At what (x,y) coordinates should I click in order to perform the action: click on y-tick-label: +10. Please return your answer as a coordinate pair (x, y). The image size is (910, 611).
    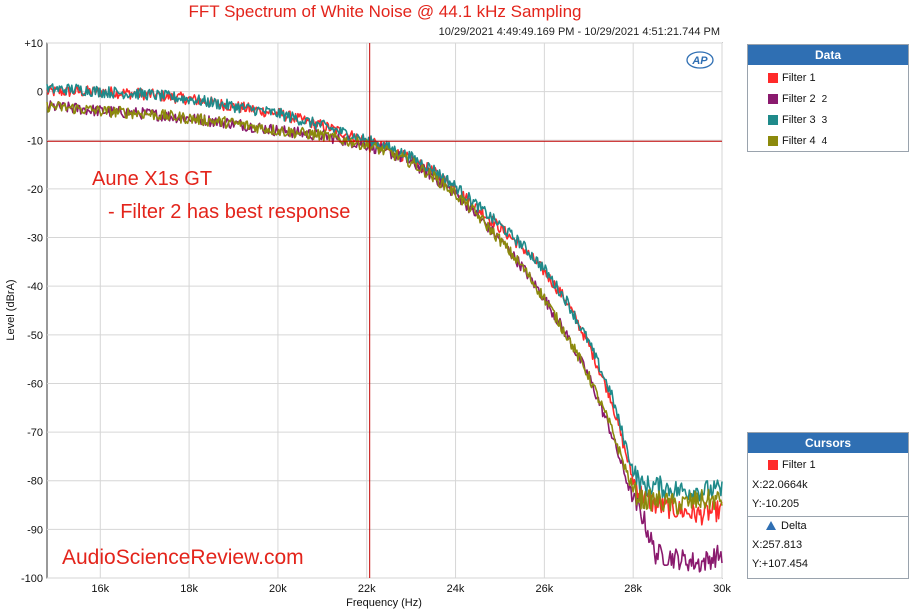
    Looking at the image, I should click on (33, 44).